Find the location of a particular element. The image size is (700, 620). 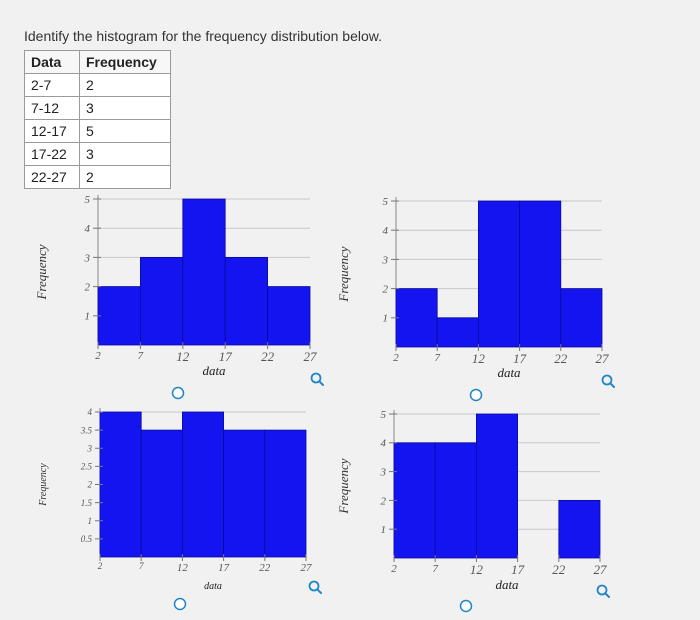

table-row: 7-12 3 is located at coordinates (97, 108).